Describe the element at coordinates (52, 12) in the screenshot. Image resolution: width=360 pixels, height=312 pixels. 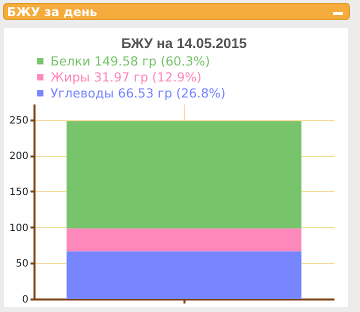
I see `text: БЖУ за день` at that location.